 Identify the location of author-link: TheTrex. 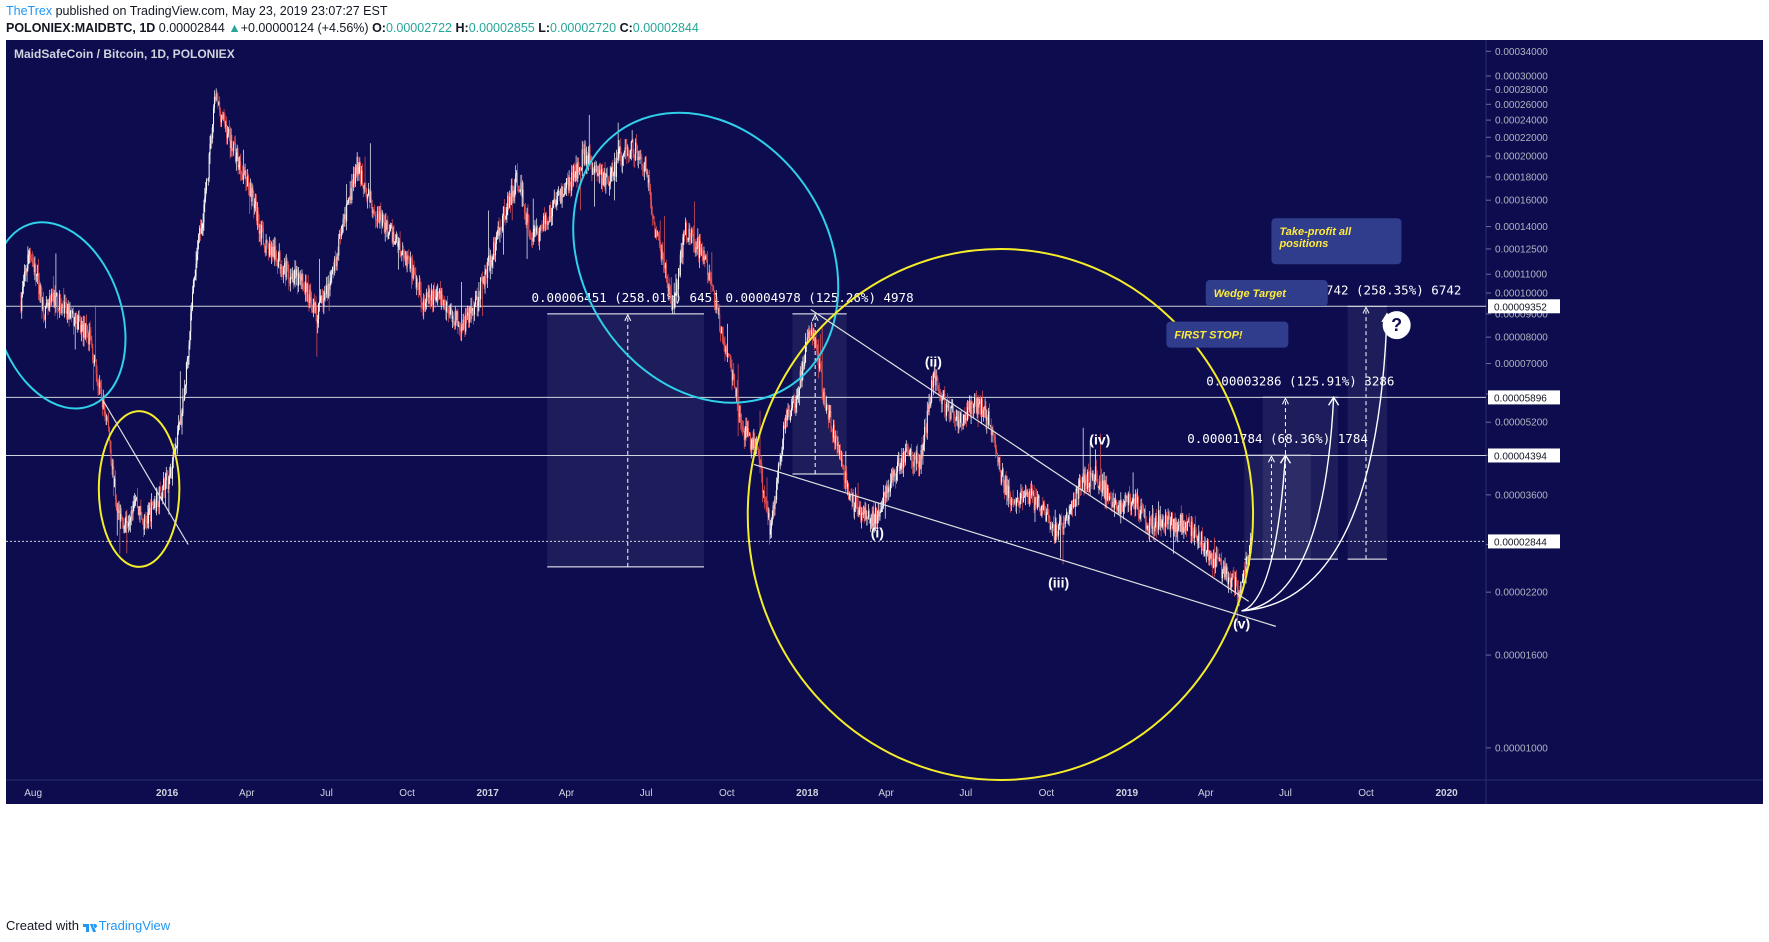
(29, 11).